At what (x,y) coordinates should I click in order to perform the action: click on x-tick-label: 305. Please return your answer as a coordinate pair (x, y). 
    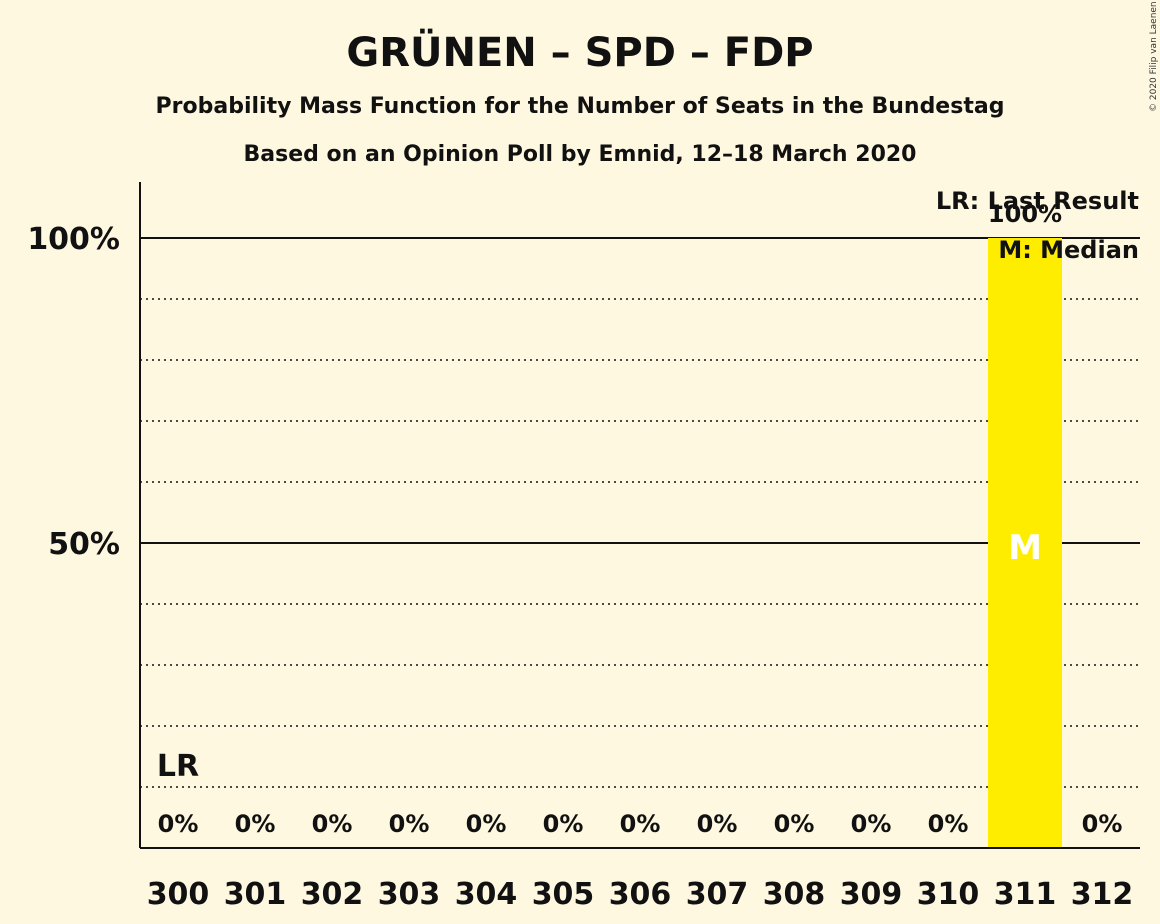
    Looking at the image, I should click on (563, 894).